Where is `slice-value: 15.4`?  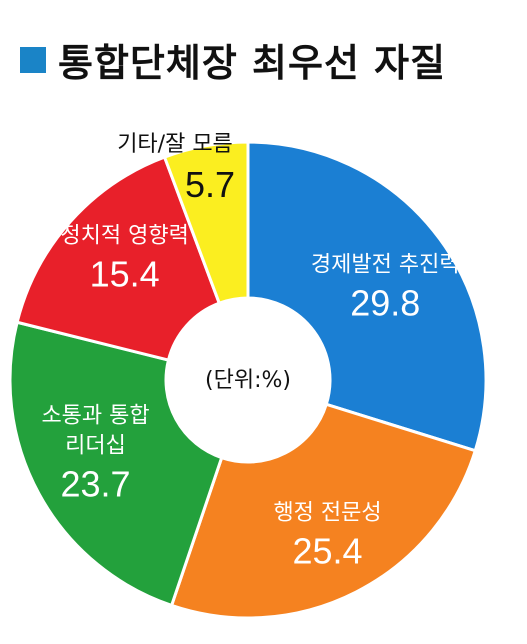 slice-value: 15.4 is located at coordinates (125, 273).